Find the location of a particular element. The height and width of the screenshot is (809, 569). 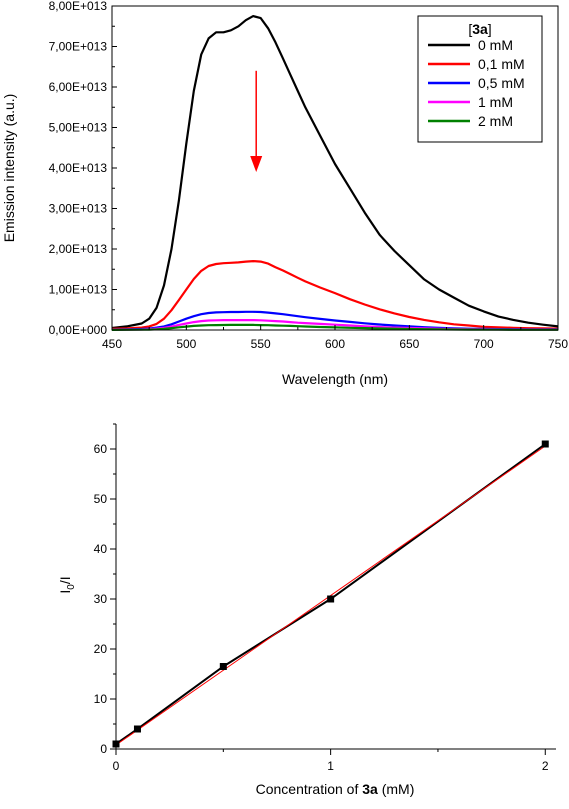

emission-x-tick-label: 500 is located at coordinates (186, 344).